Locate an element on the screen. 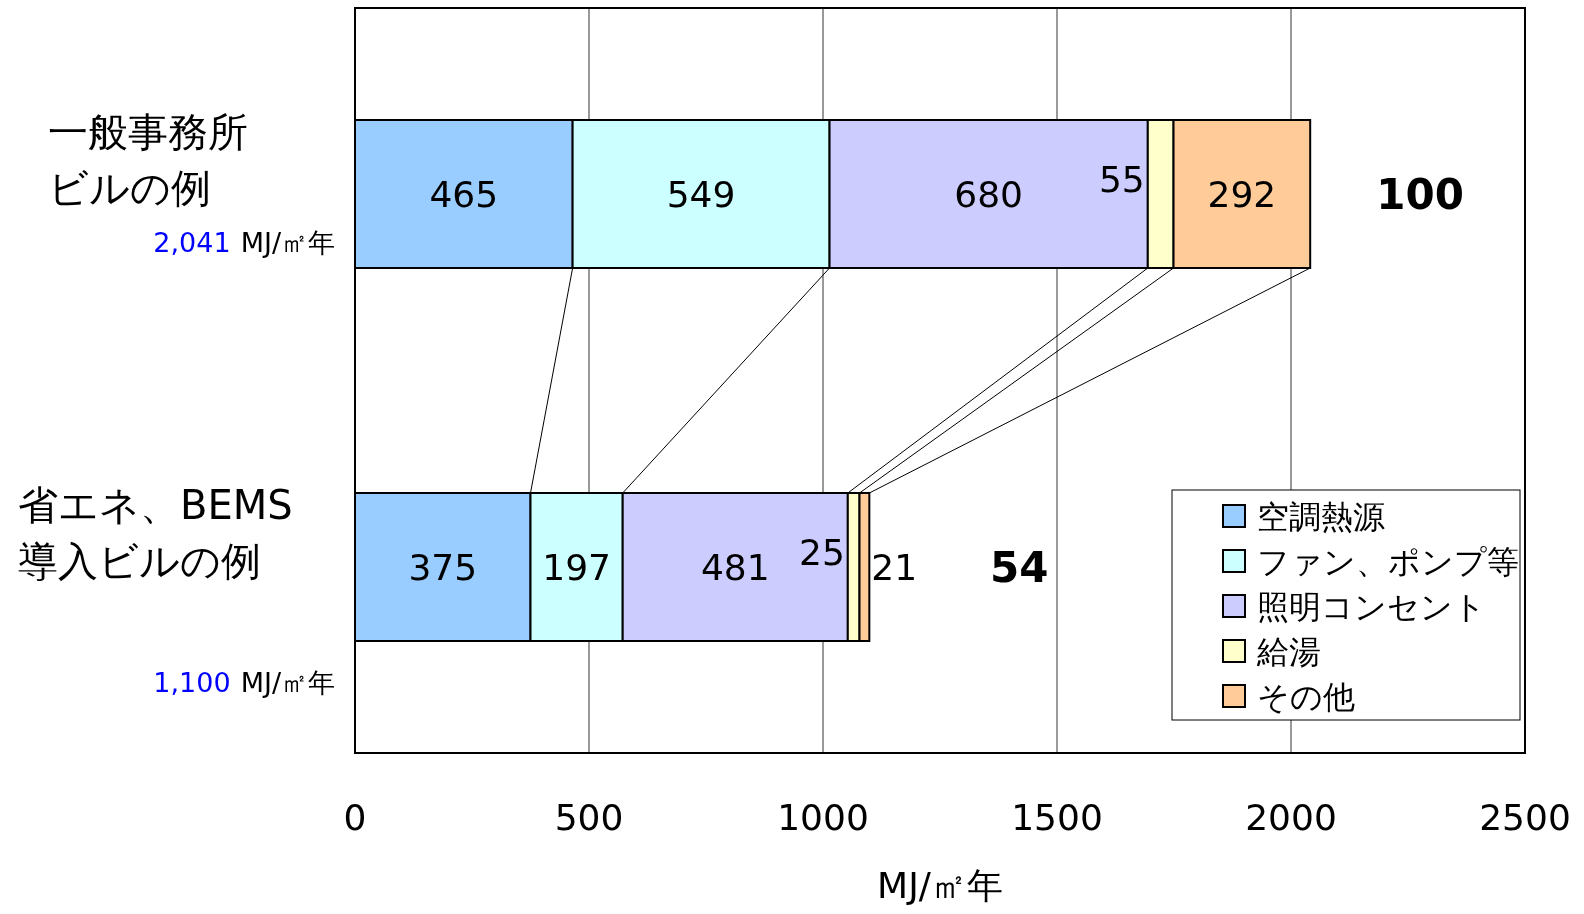 The image size is (1584, 914). data-label: 292 is located at coordinates (1242, 194).